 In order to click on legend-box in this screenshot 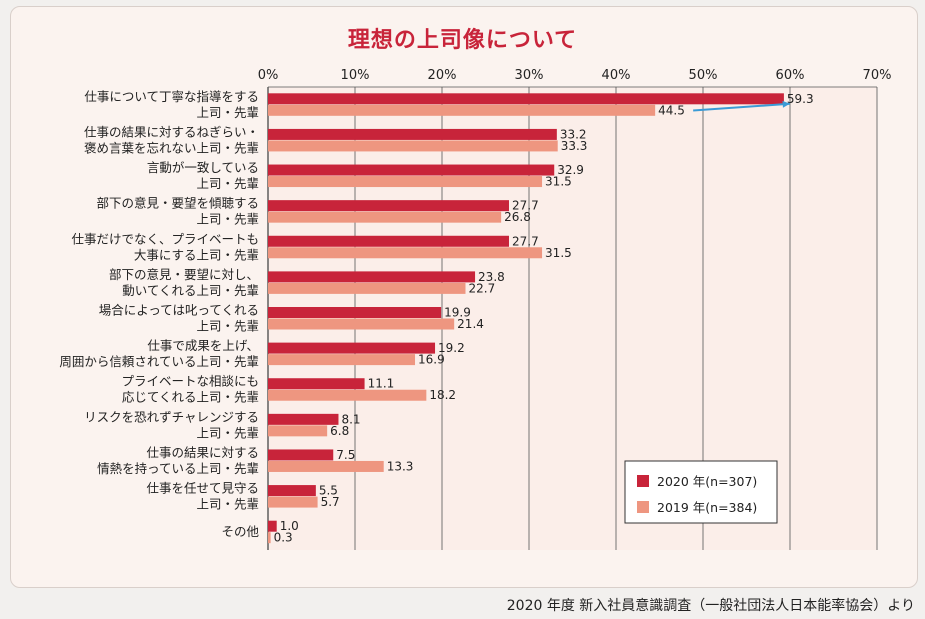, I will do `click(701, 492)`.